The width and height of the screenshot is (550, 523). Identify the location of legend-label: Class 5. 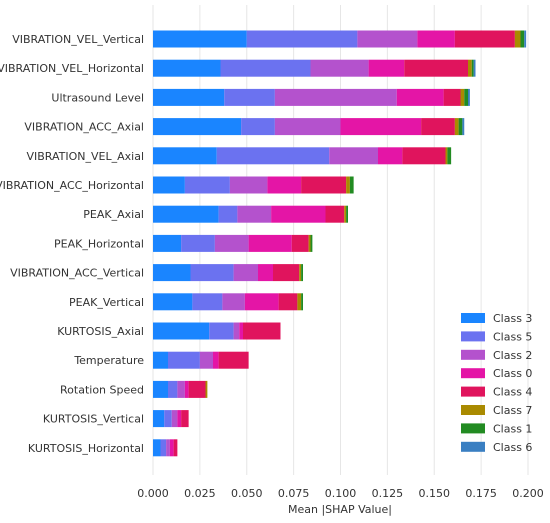
(512, 336).